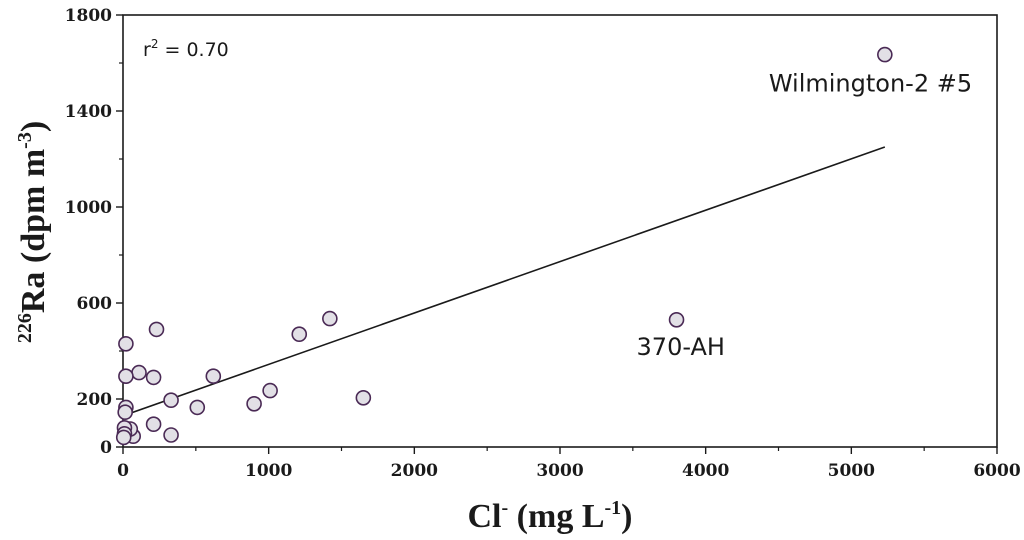 Image resolution: width=1024 pixels, height=540 pixels. What do you see at coordinates (996, 471) in the screenshot?
I see `x-tick-label: 6000` at bounding box center [996, 471].